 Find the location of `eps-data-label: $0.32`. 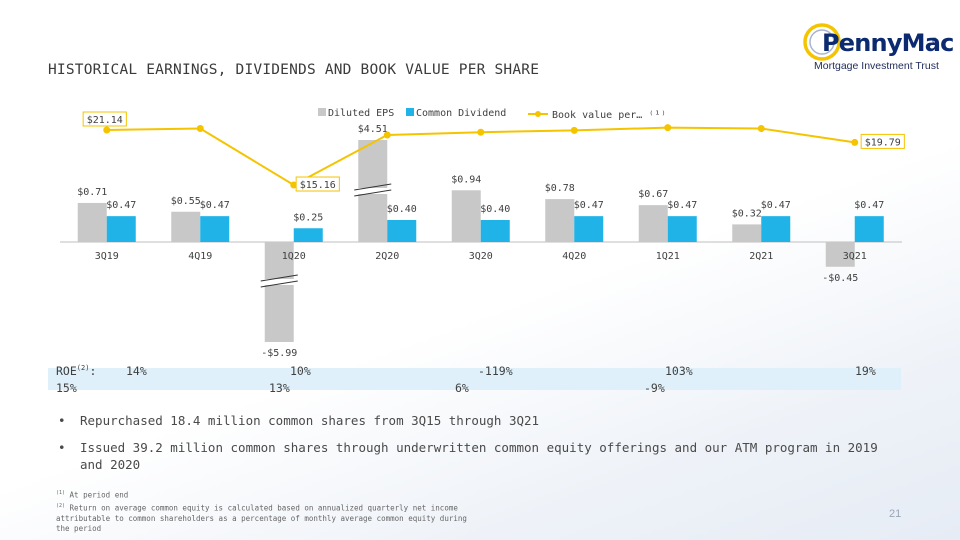

eps-data-label: $0.32 is located at coordinates (747, 213).